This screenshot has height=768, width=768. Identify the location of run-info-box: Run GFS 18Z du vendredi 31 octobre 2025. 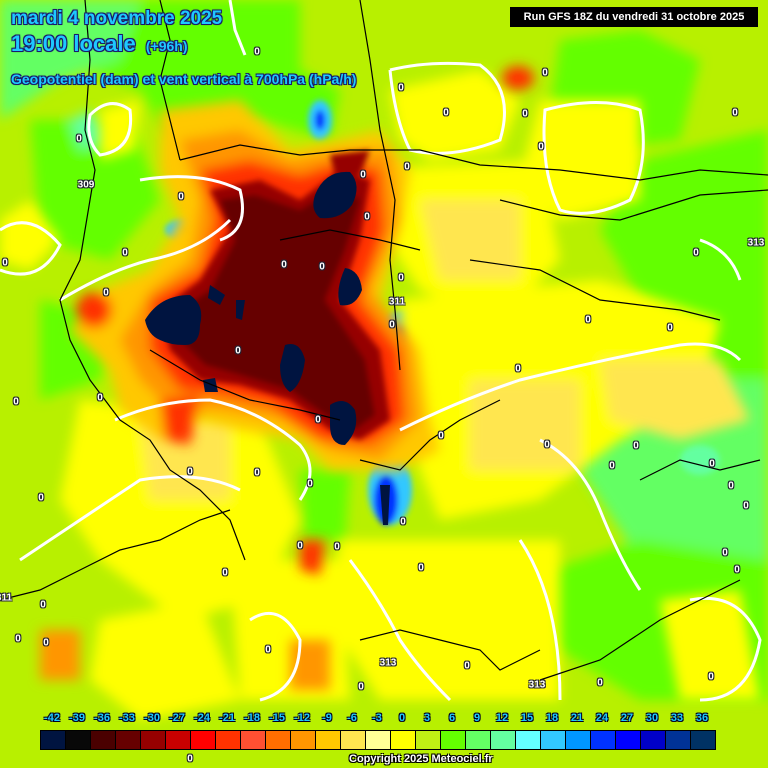
(634, 17).